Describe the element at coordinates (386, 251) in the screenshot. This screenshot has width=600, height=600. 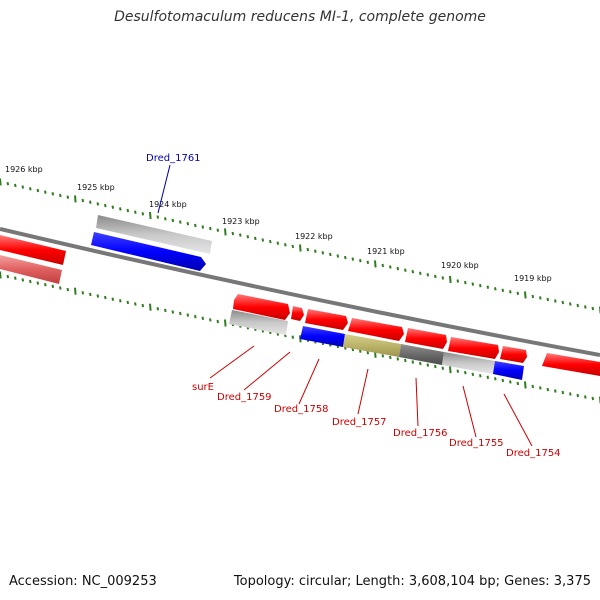
I see `scale-label: 1921 kbp` at that location.